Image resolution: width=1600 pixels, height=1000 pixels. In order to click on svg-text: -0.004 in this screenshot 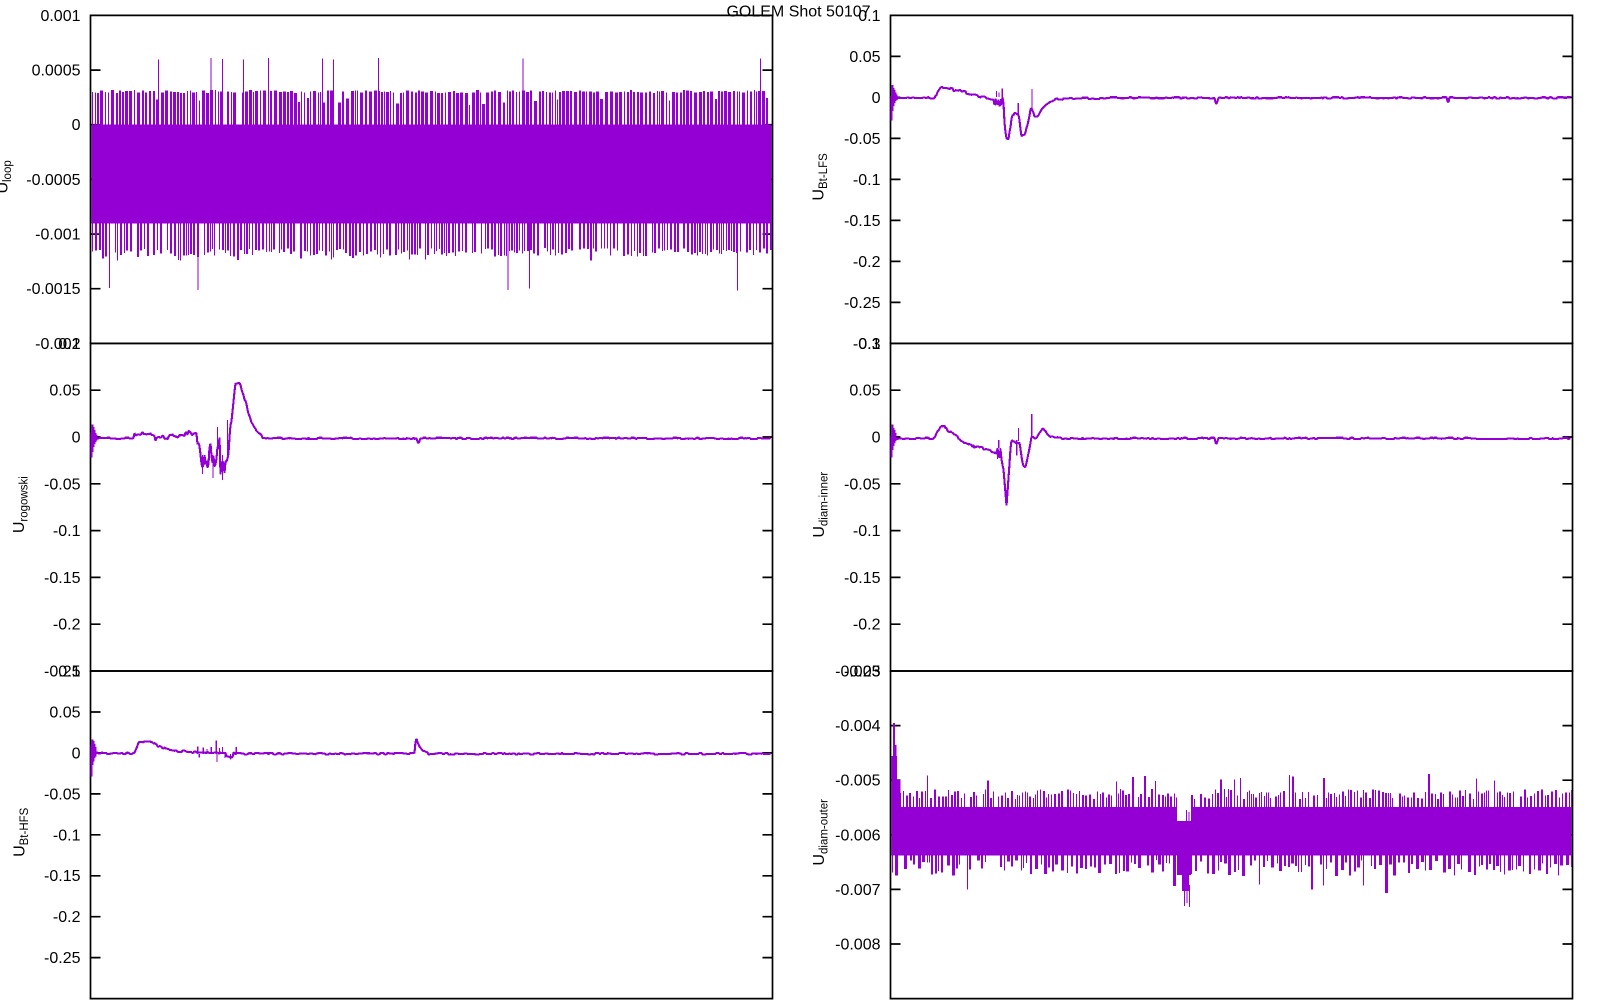, I will do `click(857, 726)`.